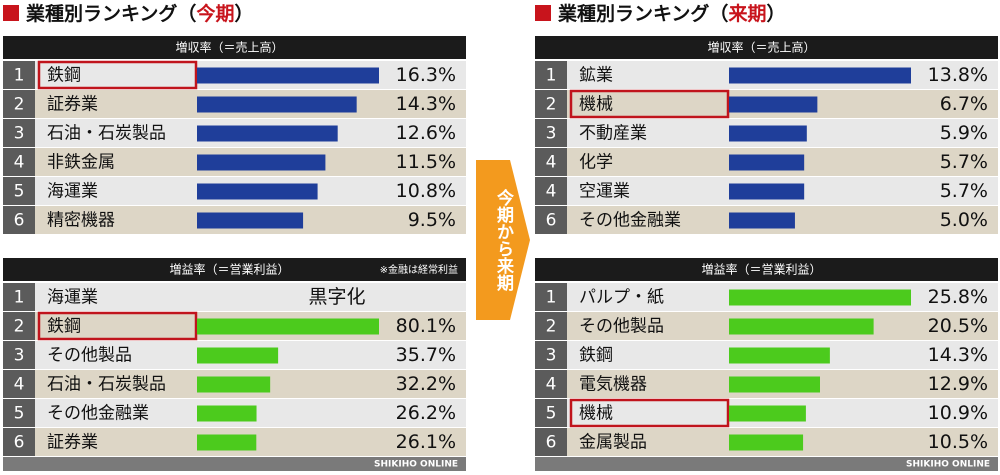 The height and width of the screenshot is (475, 1000). What do you see at coordinates (958, 75) in the screenshot?
I see `value-label: 13.8%` at bounding box center [958, 75].